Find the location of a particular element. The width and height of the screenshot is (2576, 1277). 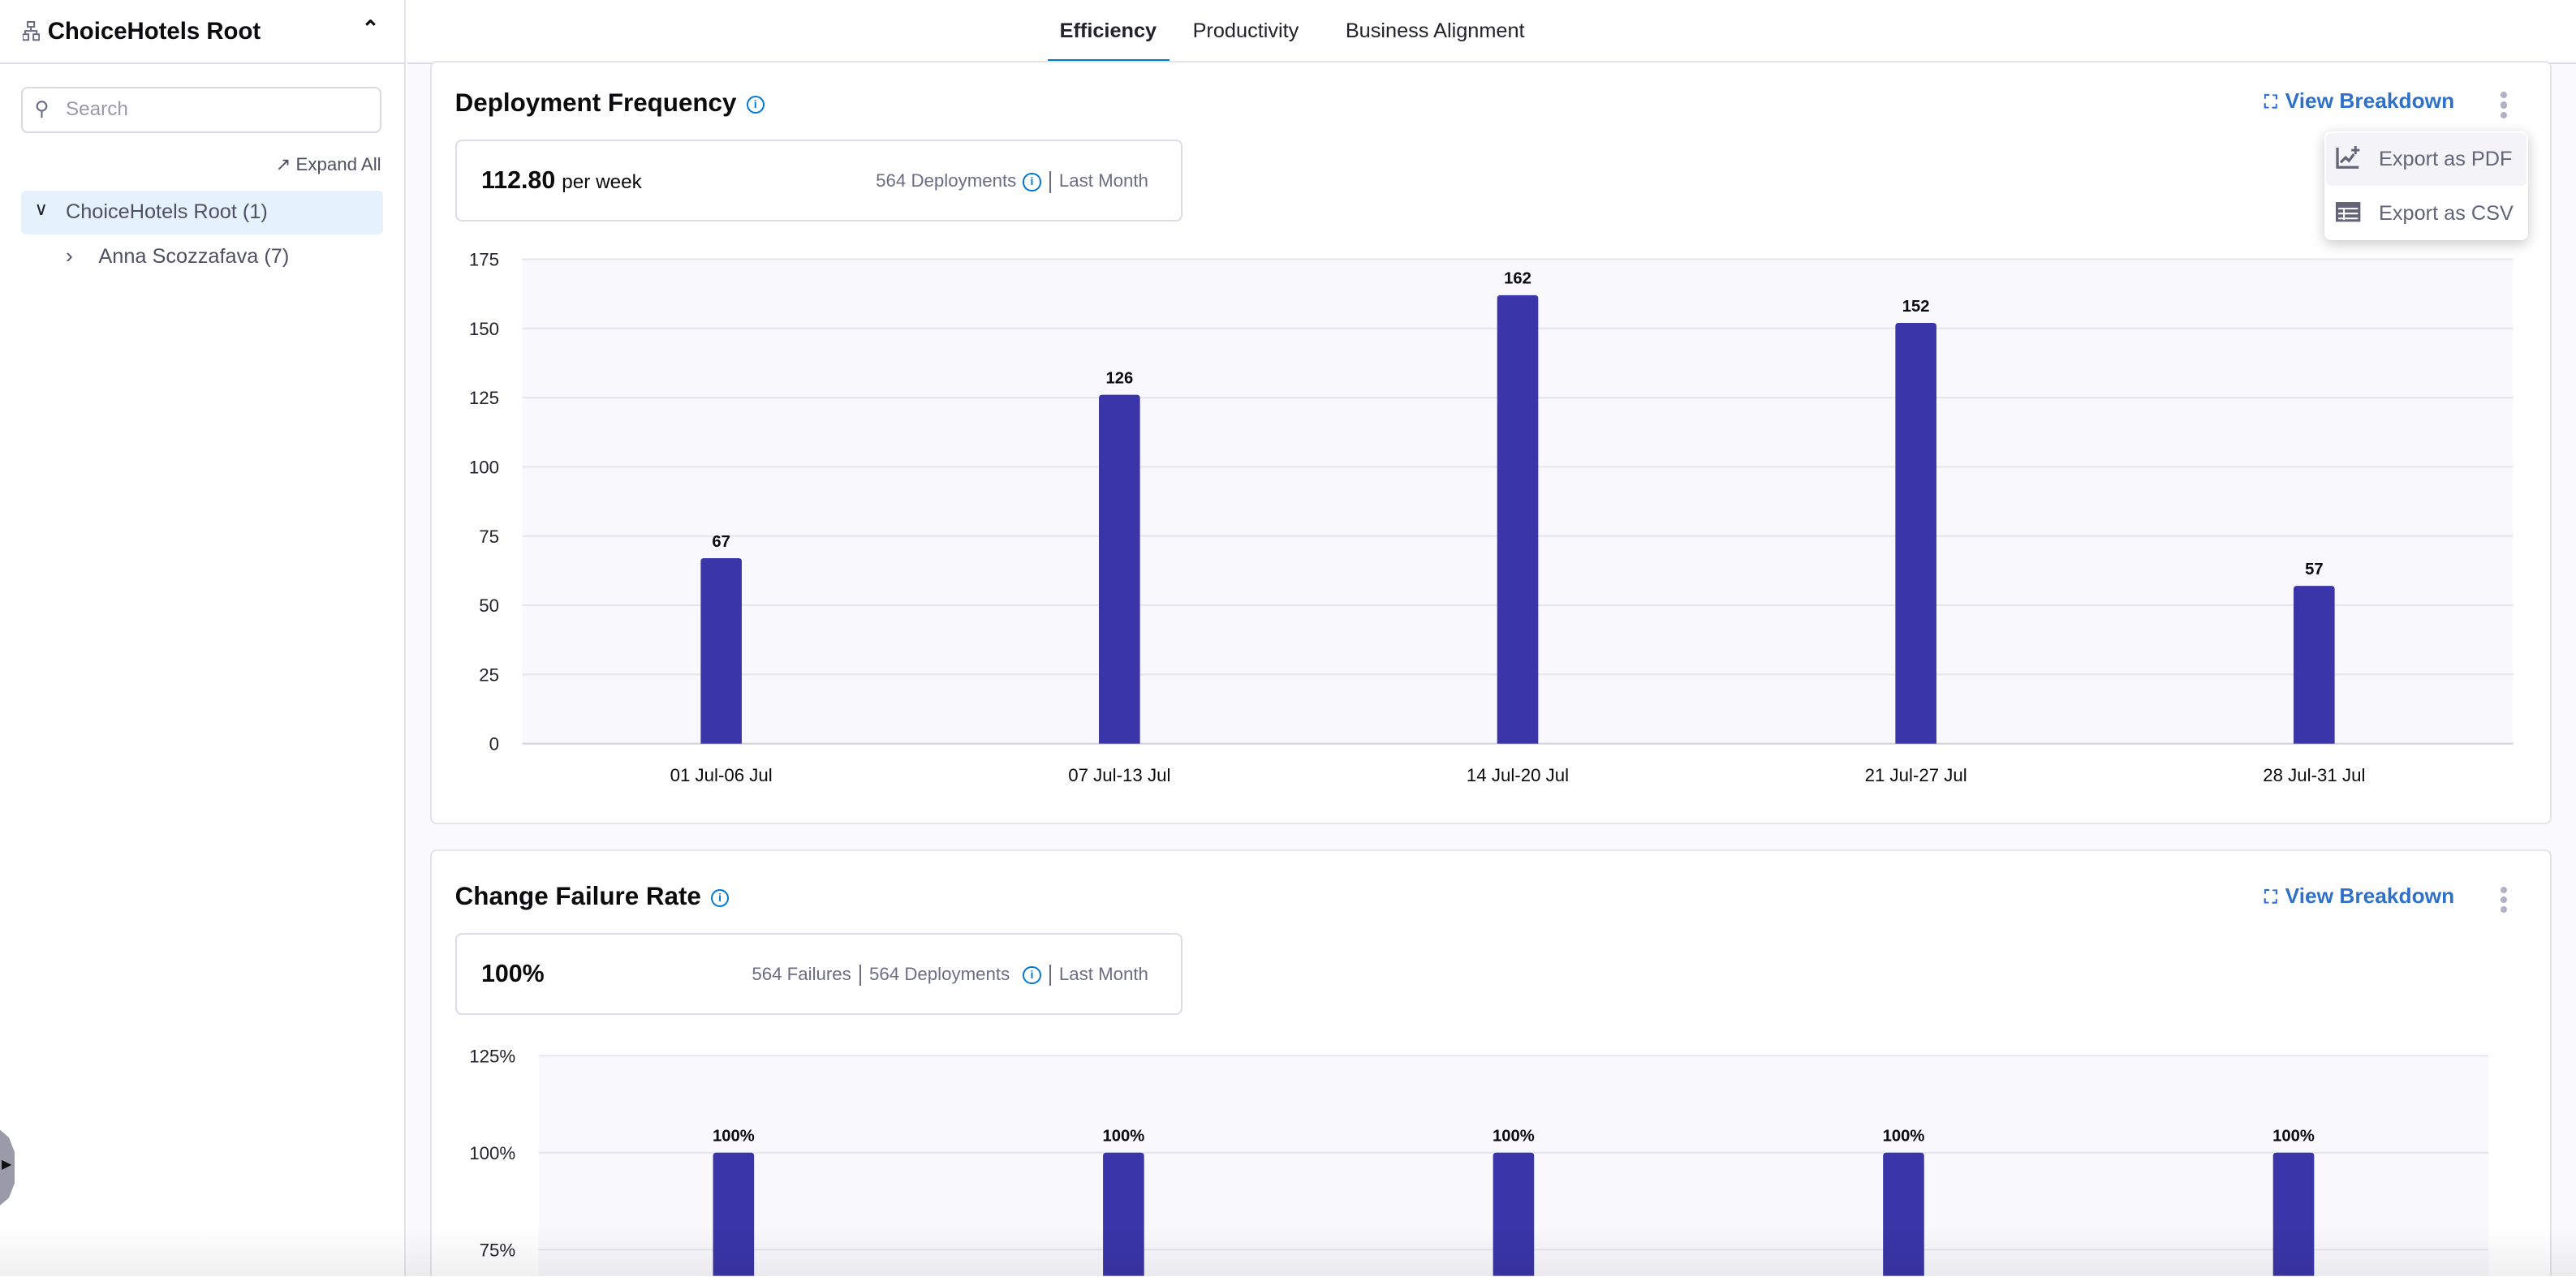

stat-unit: per week is located at coordinates (602, 182).